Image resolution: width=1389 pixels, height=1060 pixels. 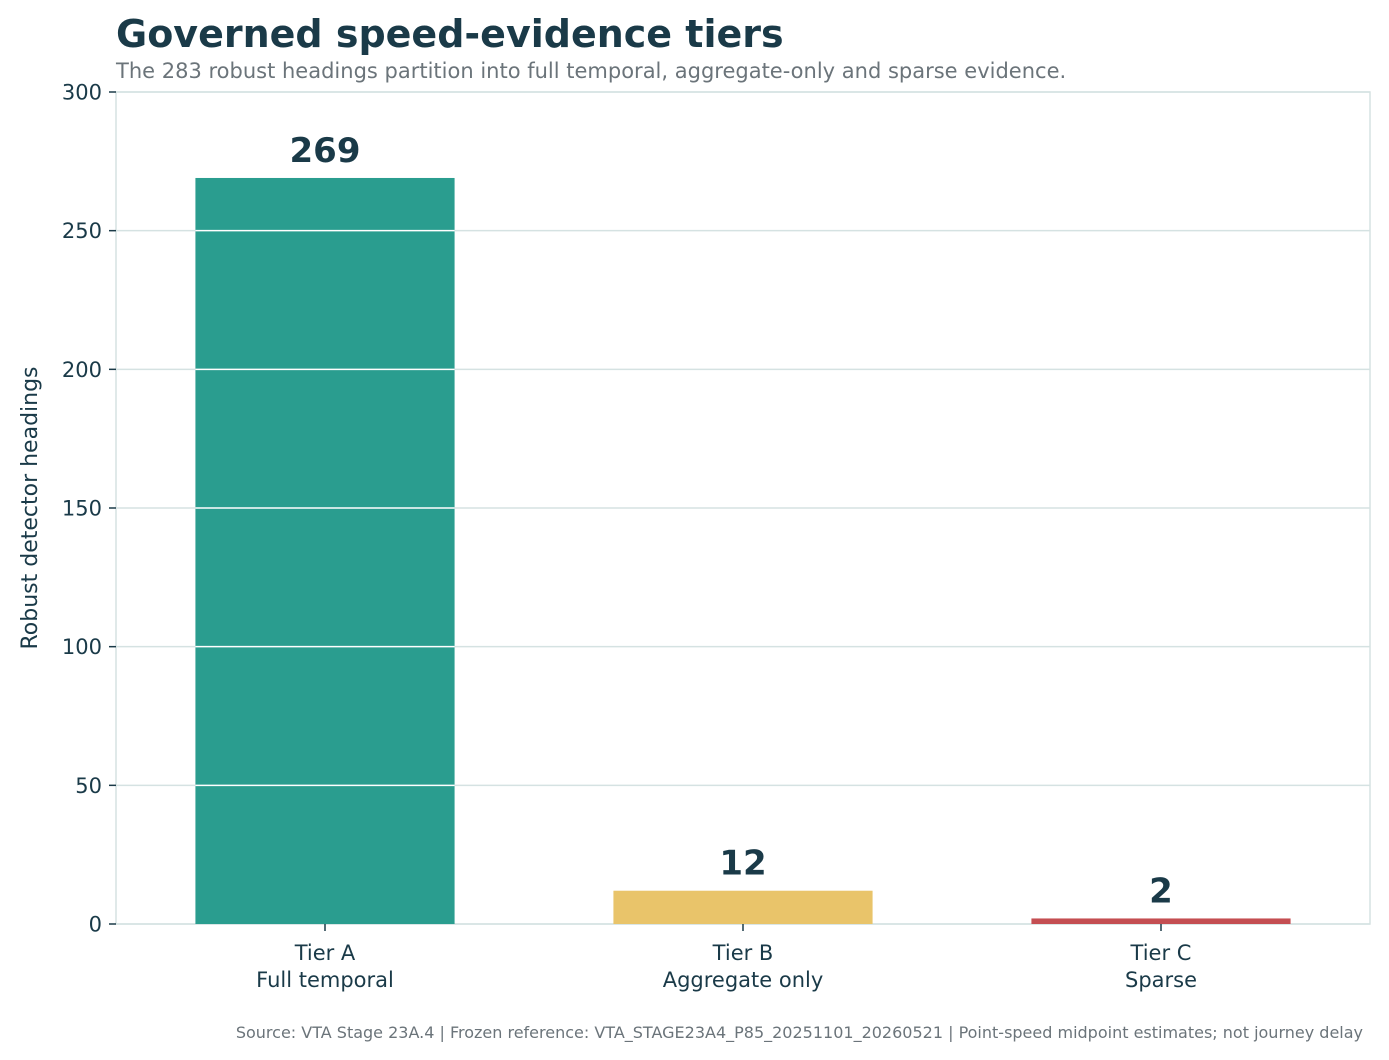 I want to click on data-label: 269, so click(x=325, y=151).